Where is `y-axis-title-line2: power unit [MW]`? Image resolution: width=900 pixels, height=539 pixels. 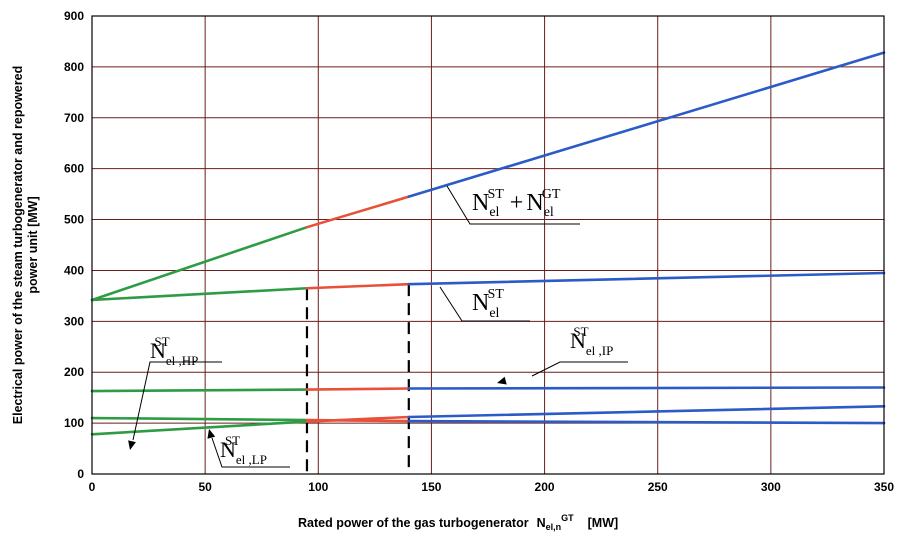
y-axis-title-line2: power unit [MW] is located at coordinates (33, 244).